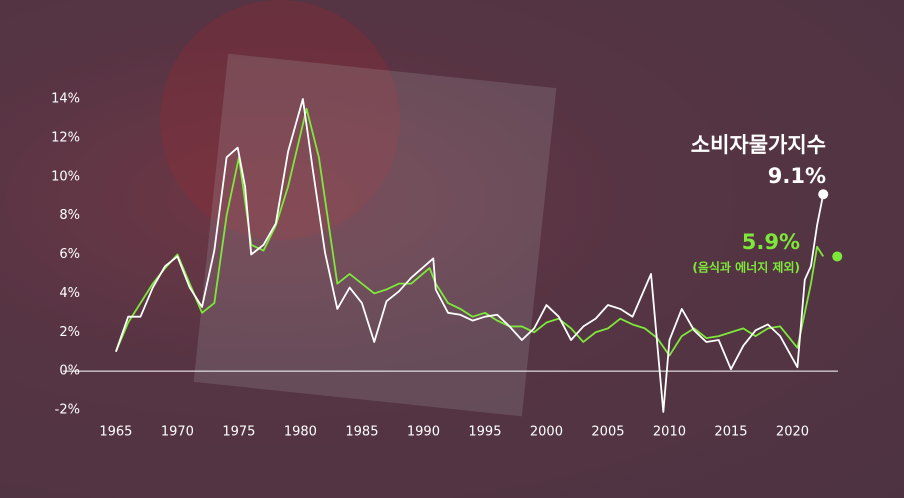 The width and height of the screenshot is (904, 498). What do you see at coordinates (423, 432) in the screenshot?
I see `x-tick-label: 1990` at bounding box center [423, 432].